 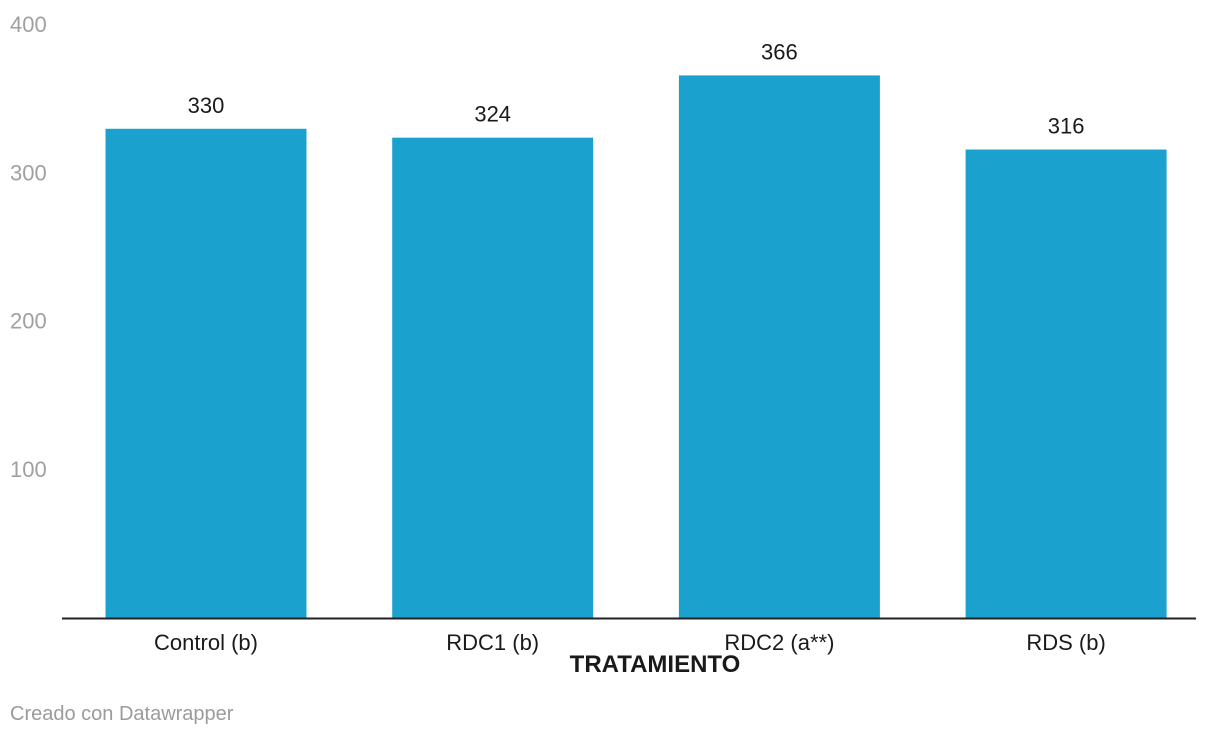 What do you see at coordinates (492, 114) in the screenshot?
I see `bar-value-label: 324` at bounding box center [492, 114].